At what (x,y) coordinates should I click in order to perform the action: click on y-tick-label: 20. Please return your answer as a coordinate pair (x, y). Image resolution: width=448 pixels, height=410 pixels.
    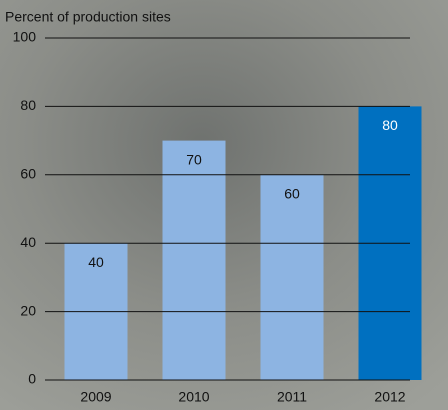
    Looking at the image, I should click on (28, 310).